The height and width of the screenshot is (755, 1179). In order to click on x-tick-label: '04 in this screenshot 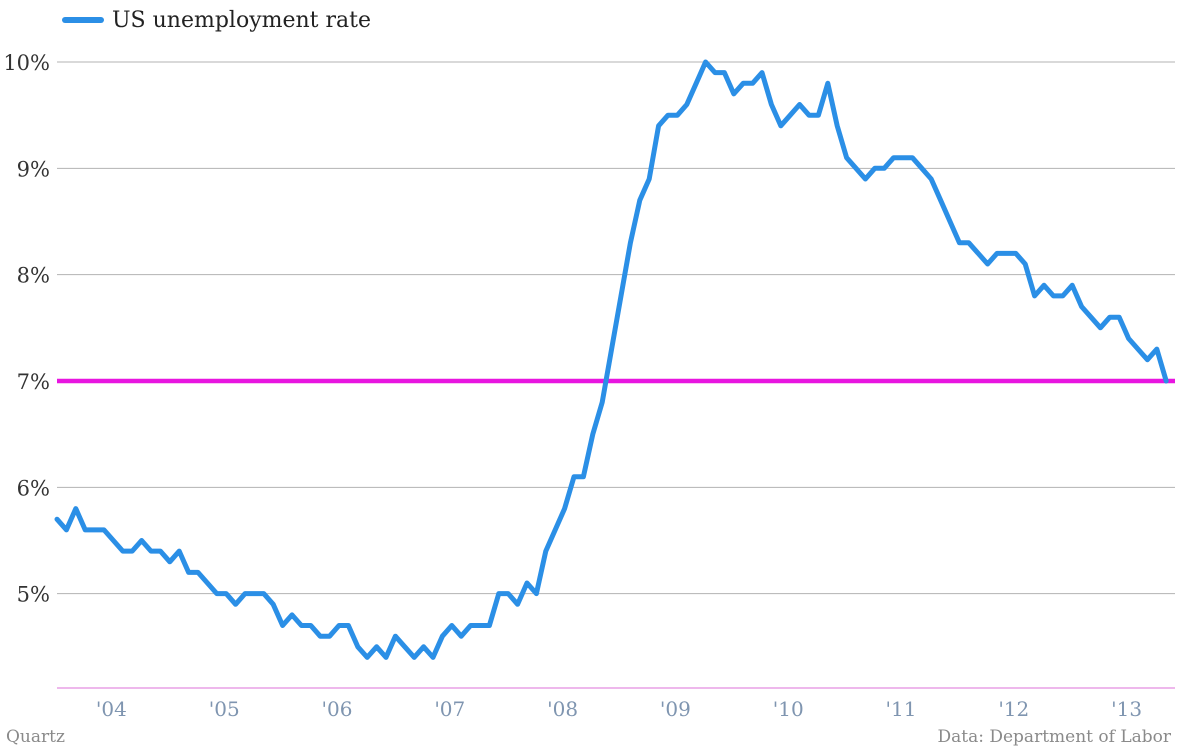, I will do `click(111, 709)`.